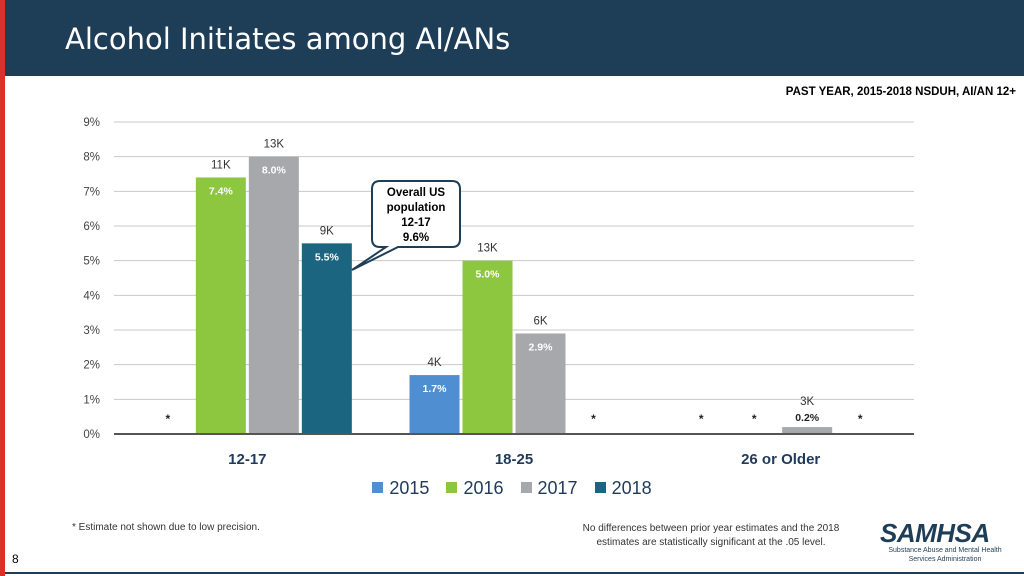 The image size is (1024, 576). What do you see at coordinates (91, 400) in the screenshot?
I see `y-tick-label: 1%` at bounding box center [91, 400].